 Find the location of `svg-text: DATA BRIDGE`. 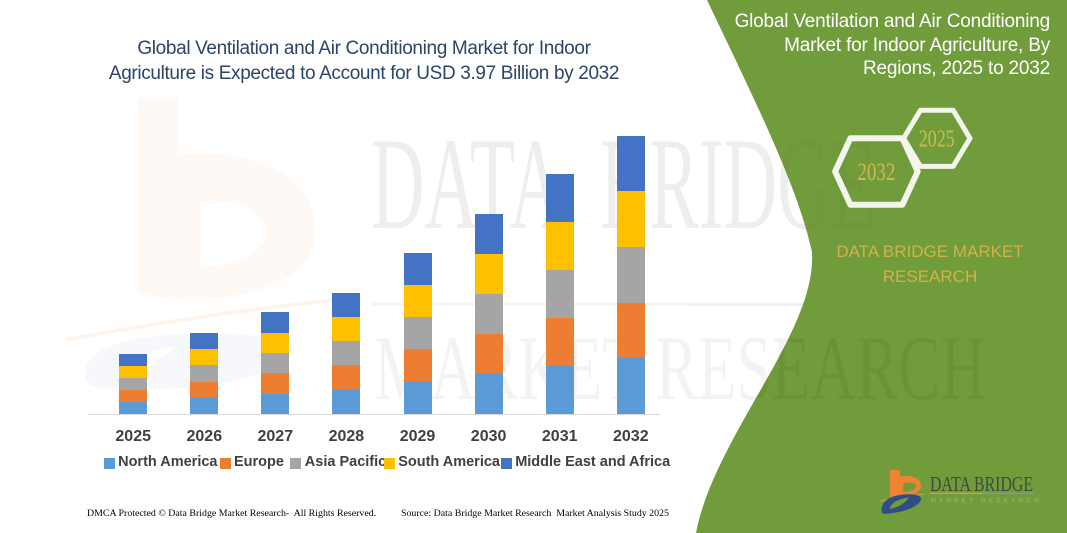

svg-text: DATA BRIDGE is located at coordinates (981, 484).